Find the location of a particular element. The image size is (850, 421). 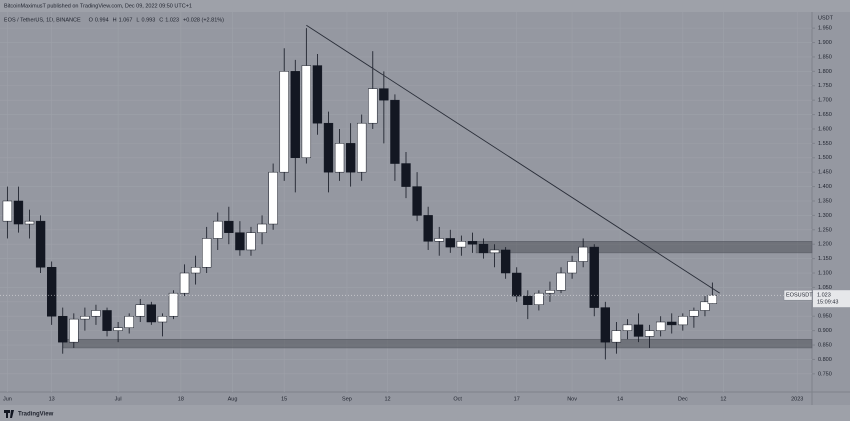

y-tick-label: 1.700 is located at coordinates (825, 101).